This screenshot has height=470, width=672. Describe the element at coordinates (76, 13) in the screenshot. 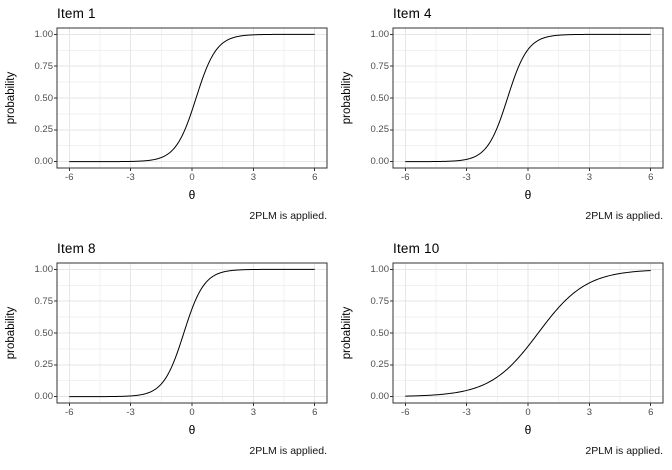

I see `panel-title: Item 1` at that location.